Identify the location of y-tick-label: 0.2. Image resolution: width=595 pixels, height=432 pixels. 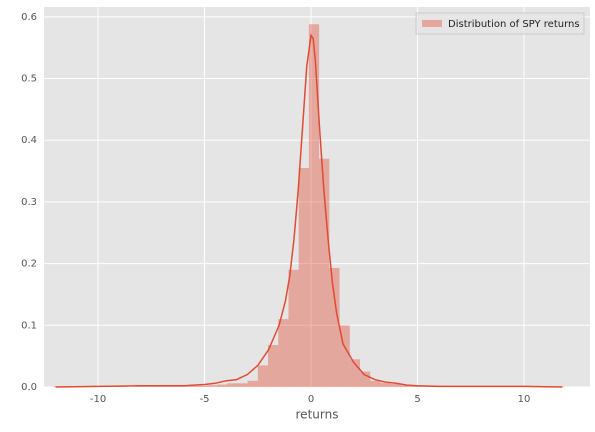
(29, 264).